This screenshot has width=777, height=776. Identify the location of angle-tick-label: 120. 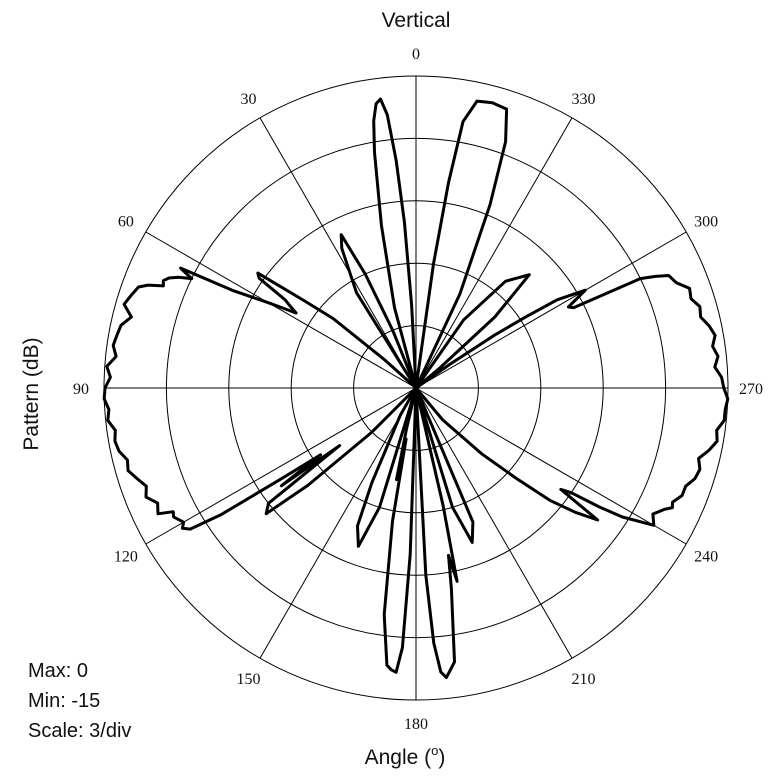
(126, 557).